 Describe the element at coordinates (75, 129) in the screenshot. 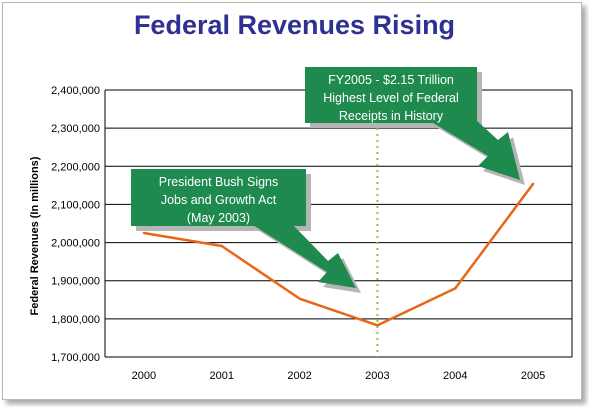

I see `y-tick-label: 2,300,000` at that location.